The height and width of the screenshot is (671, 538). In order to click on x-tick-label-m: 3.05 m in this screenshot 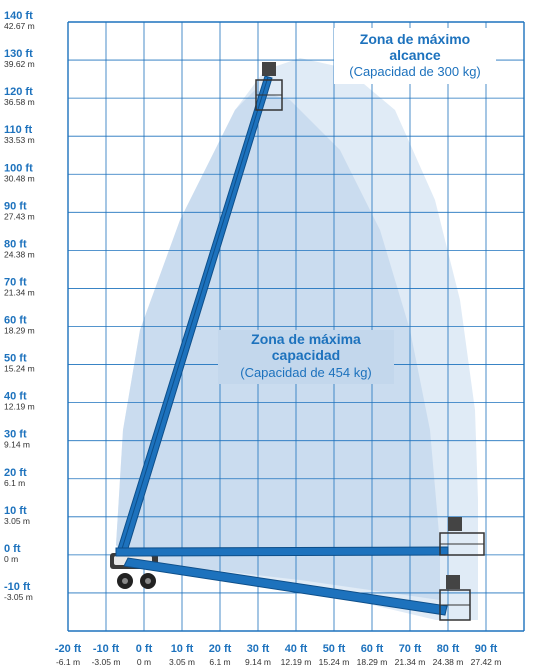, I will do `click(182, 662)`.